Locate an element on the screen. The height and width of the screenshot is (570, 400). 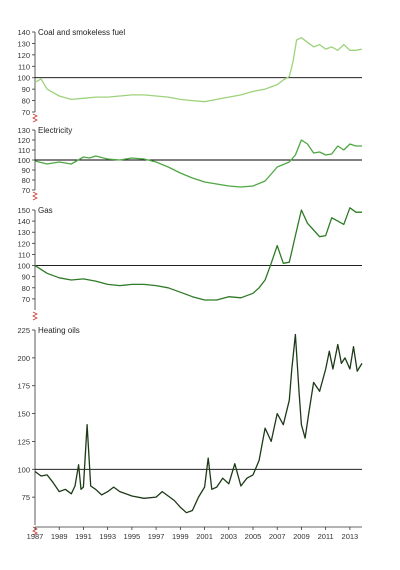
x-tick-label: 1987 is located at coordinates (35, 536).